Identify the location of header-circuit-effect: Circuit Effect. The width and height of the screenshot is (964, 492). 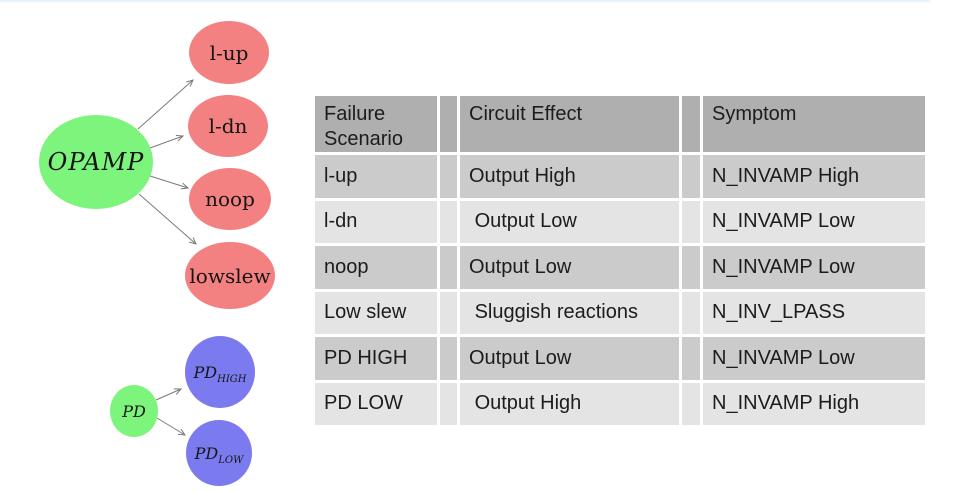
(569, 124).